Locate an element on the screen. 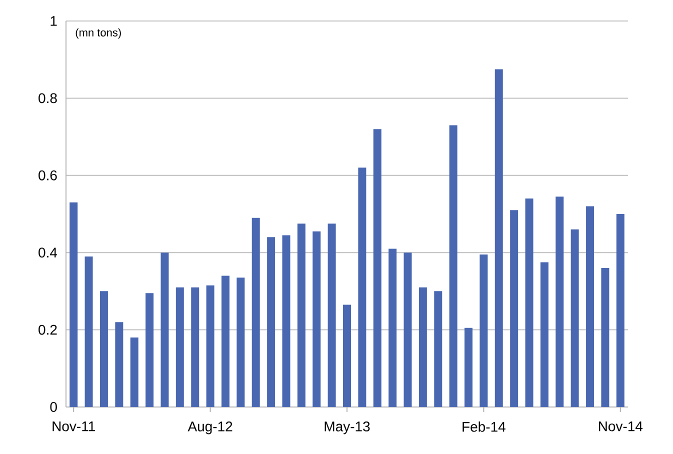  y-tick-label: 0.2 is located at coordinates (47, 329).